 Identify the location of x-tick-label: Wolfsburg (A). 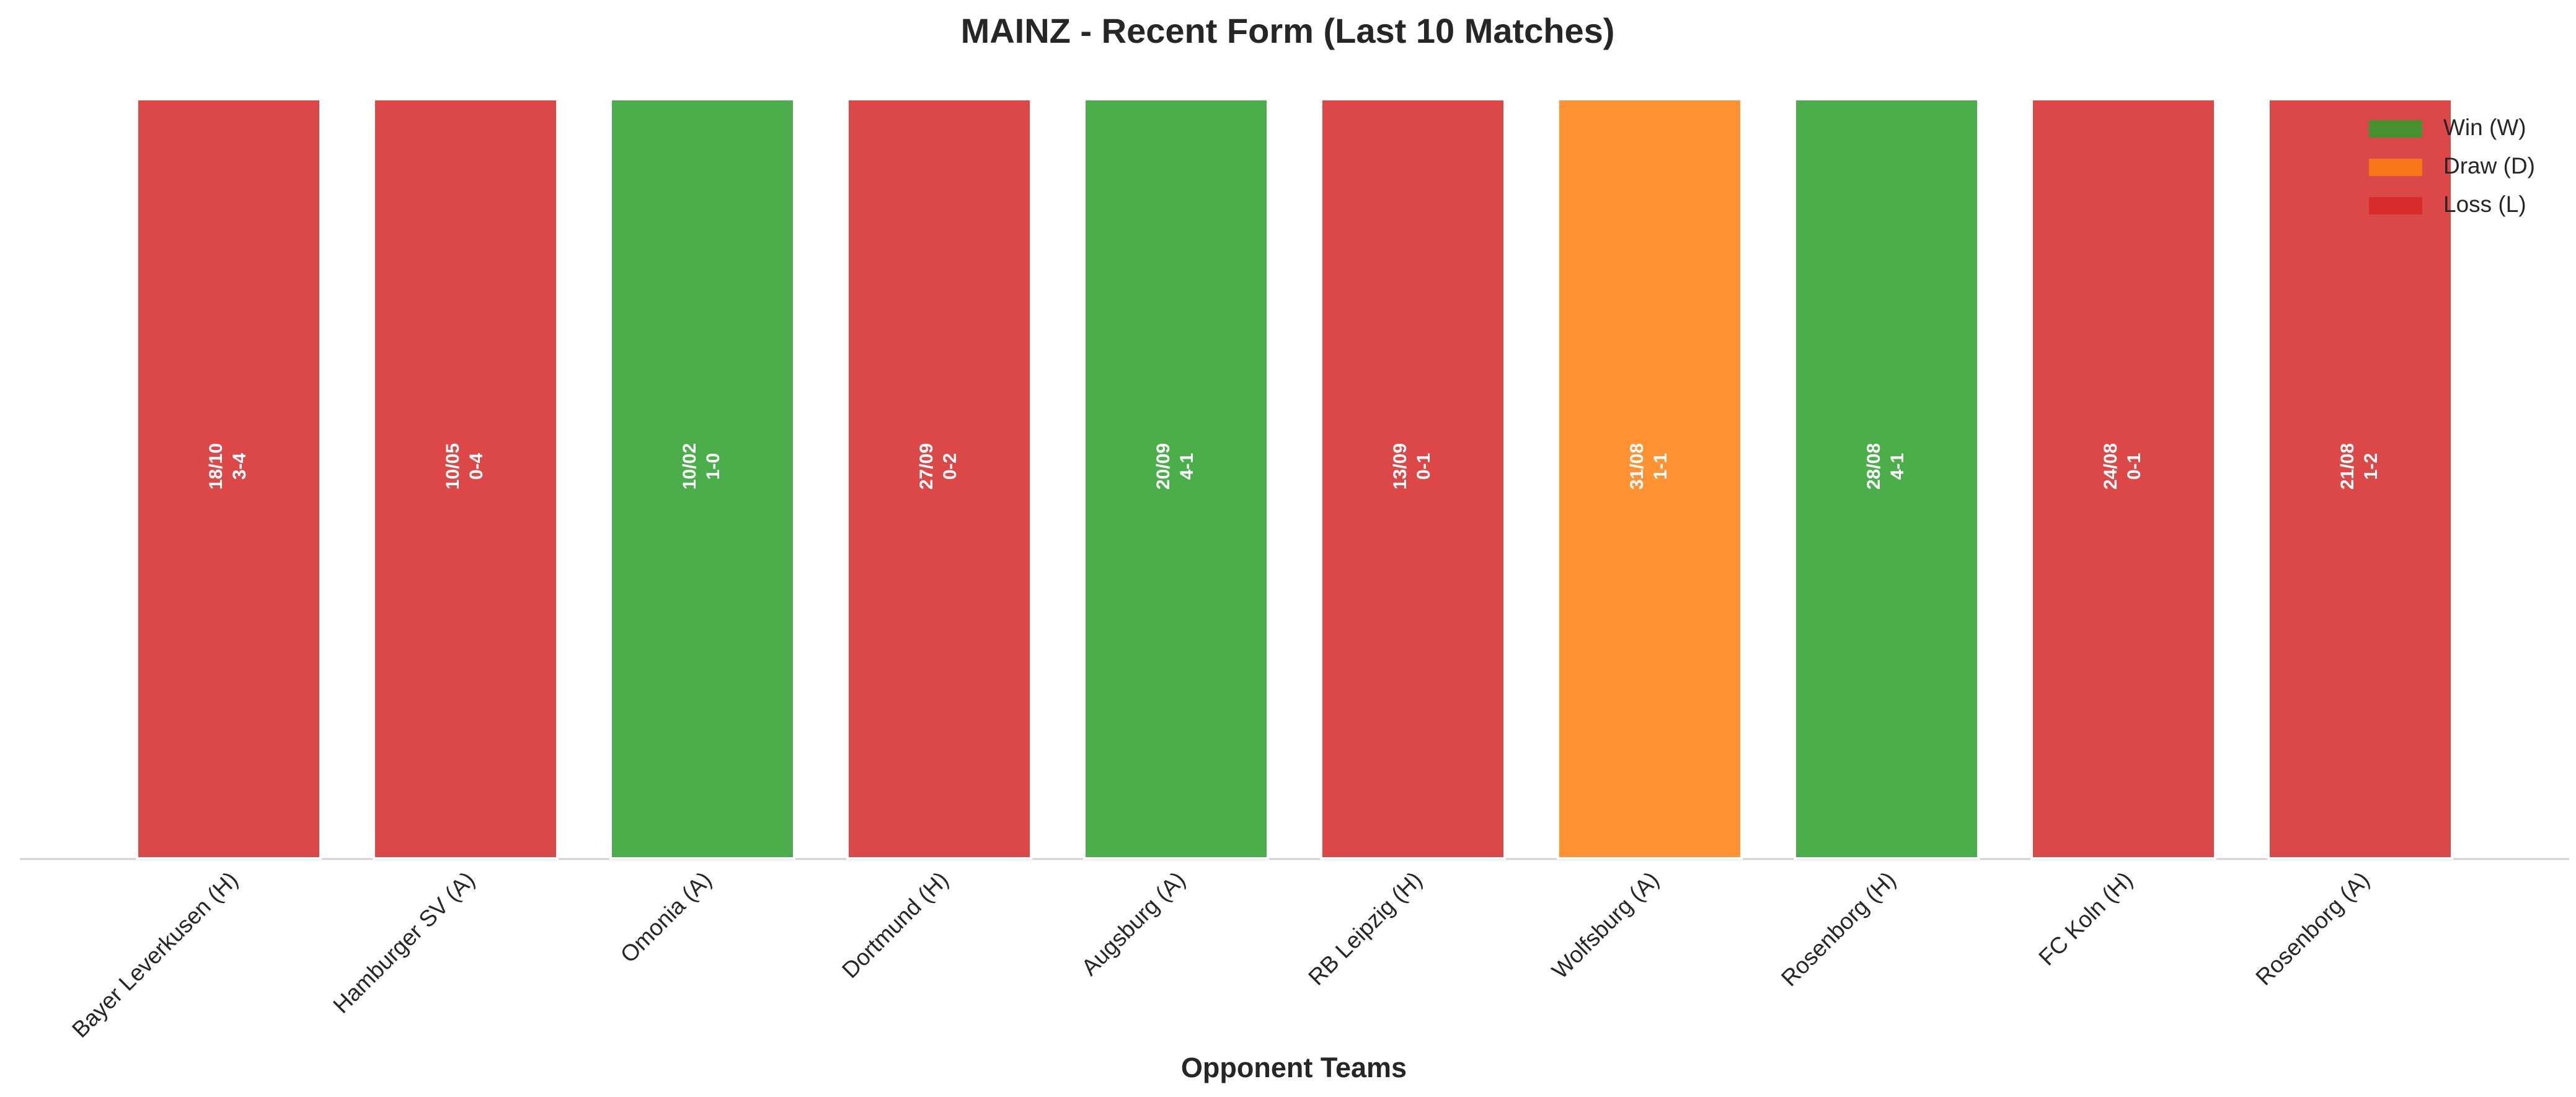
(1605, 925).